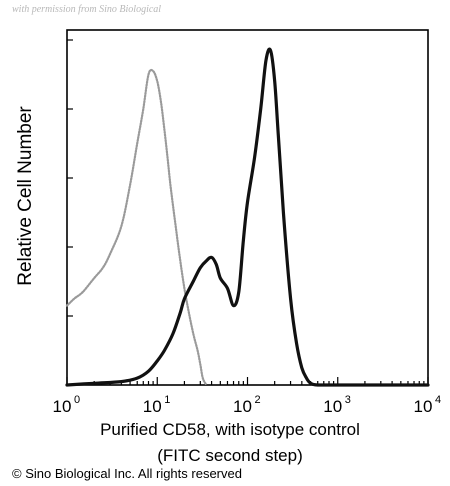 Image resolution: width=450 pixels, height=486 pixels. Describe the element at coordinates (87, 9) in the screenshot. I see `watermark-text: with permission from Sino Biological` at that location.